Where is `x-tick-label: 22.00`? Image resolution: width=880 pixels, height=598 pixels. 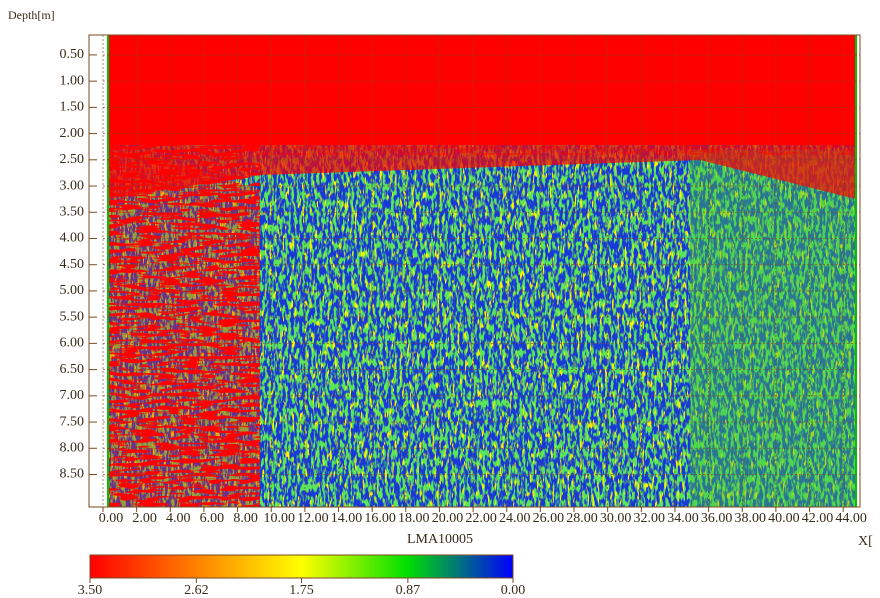
x-tick-label: 22.00 is located at coordinates (481, 518).